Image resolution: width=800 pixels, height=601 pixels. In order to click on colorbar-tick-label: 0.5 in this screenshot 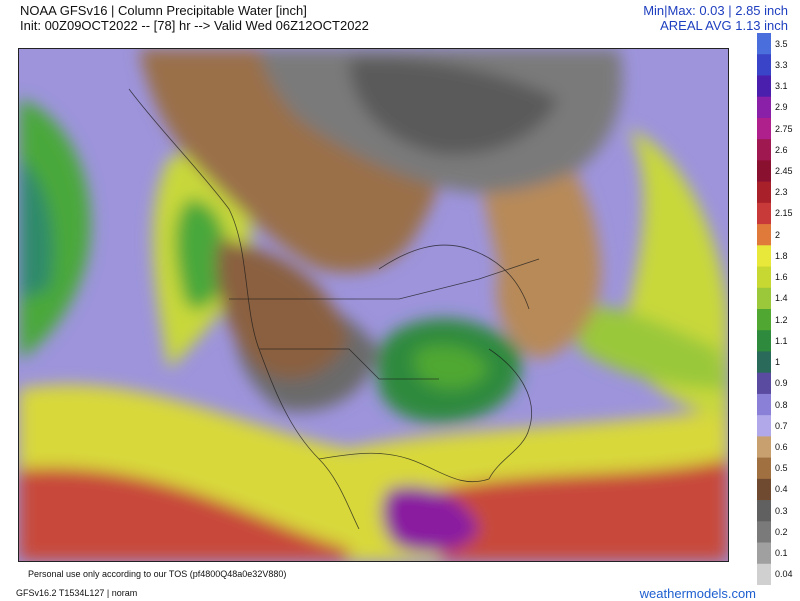, I will do `click(781, 468)`.